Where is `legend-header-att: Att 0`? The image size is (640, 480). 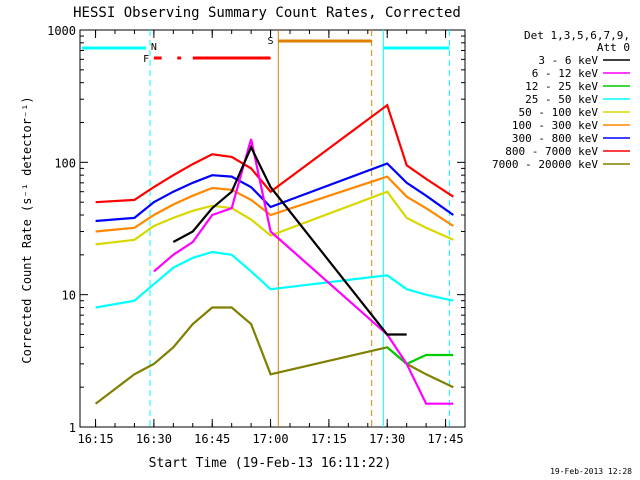
legend-header-att: Att 0 is located at coordinates (613, 47).